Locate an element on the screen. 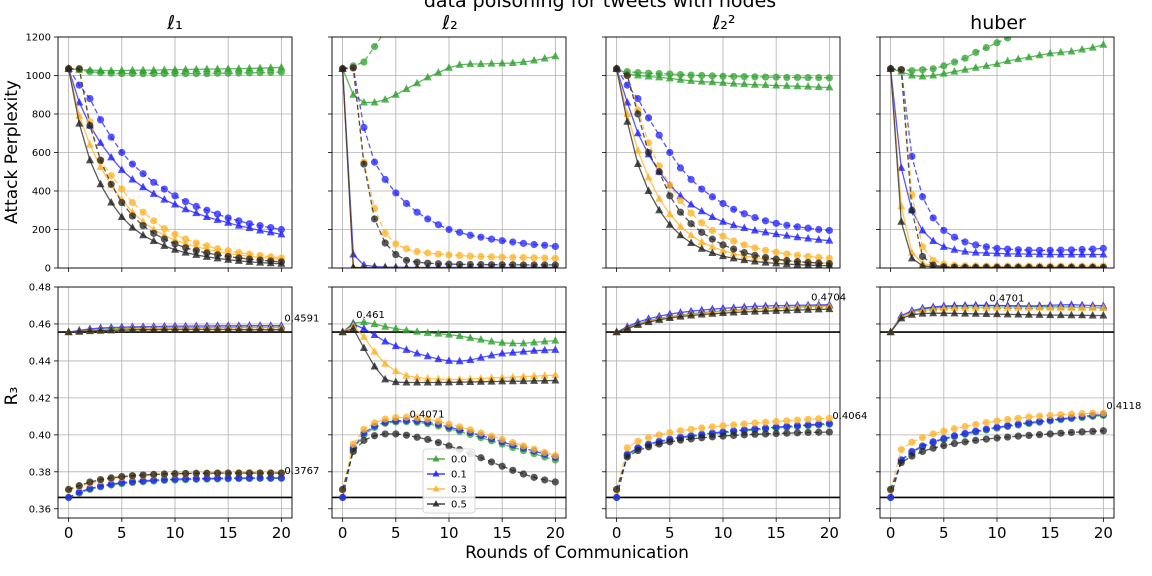 The height and width of the screenshot is (576, 1152). y-tick-label: 0 is located at coordinates (48, 269).